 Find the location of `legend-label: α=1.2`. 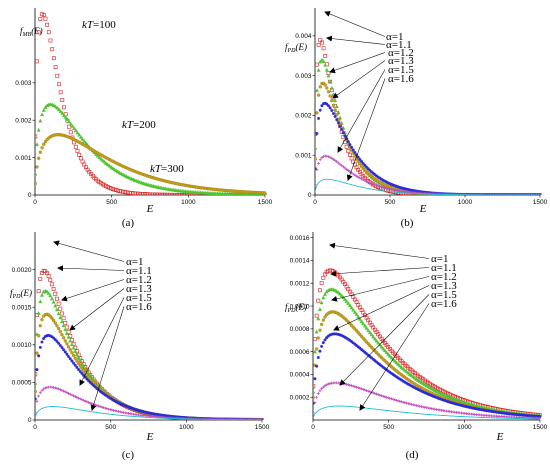

legend-label: α=1.2 is located at coordinates (139, 280).